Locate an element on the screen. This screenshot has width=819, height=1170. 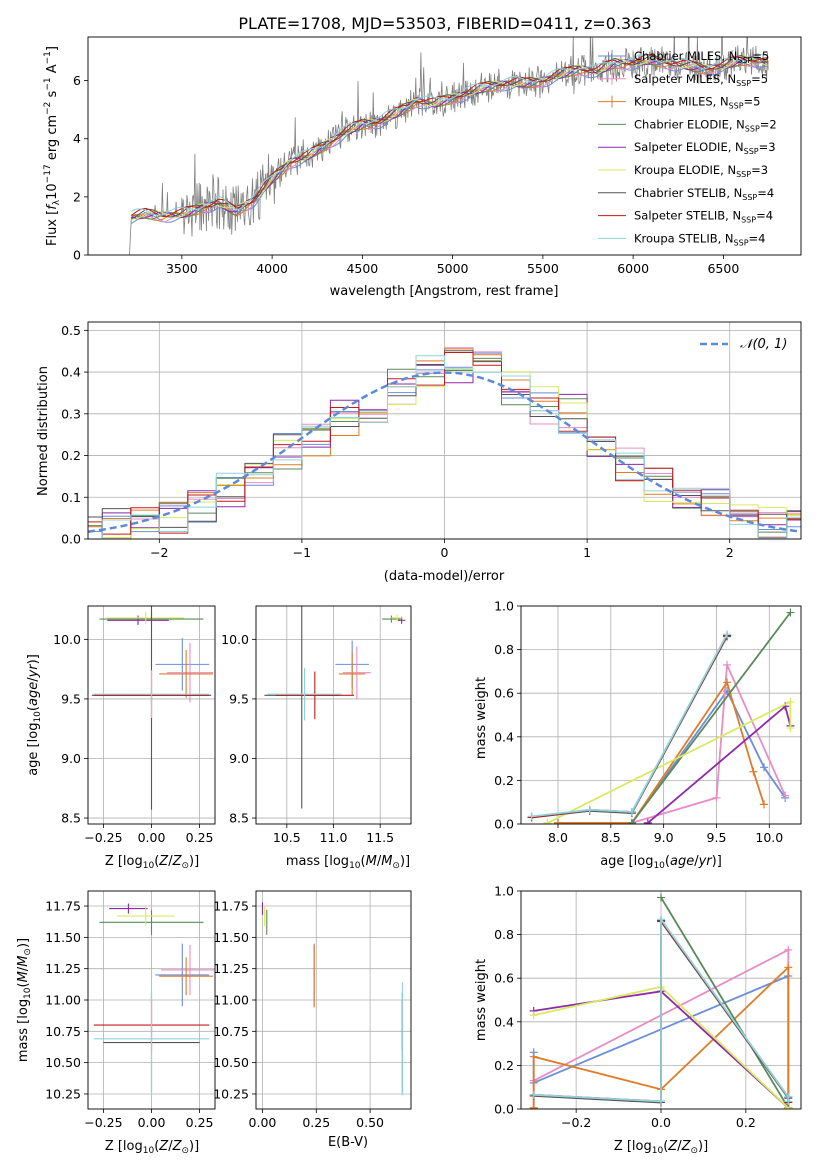
tick-label-x: 1 is located at coordinates (587, 552).